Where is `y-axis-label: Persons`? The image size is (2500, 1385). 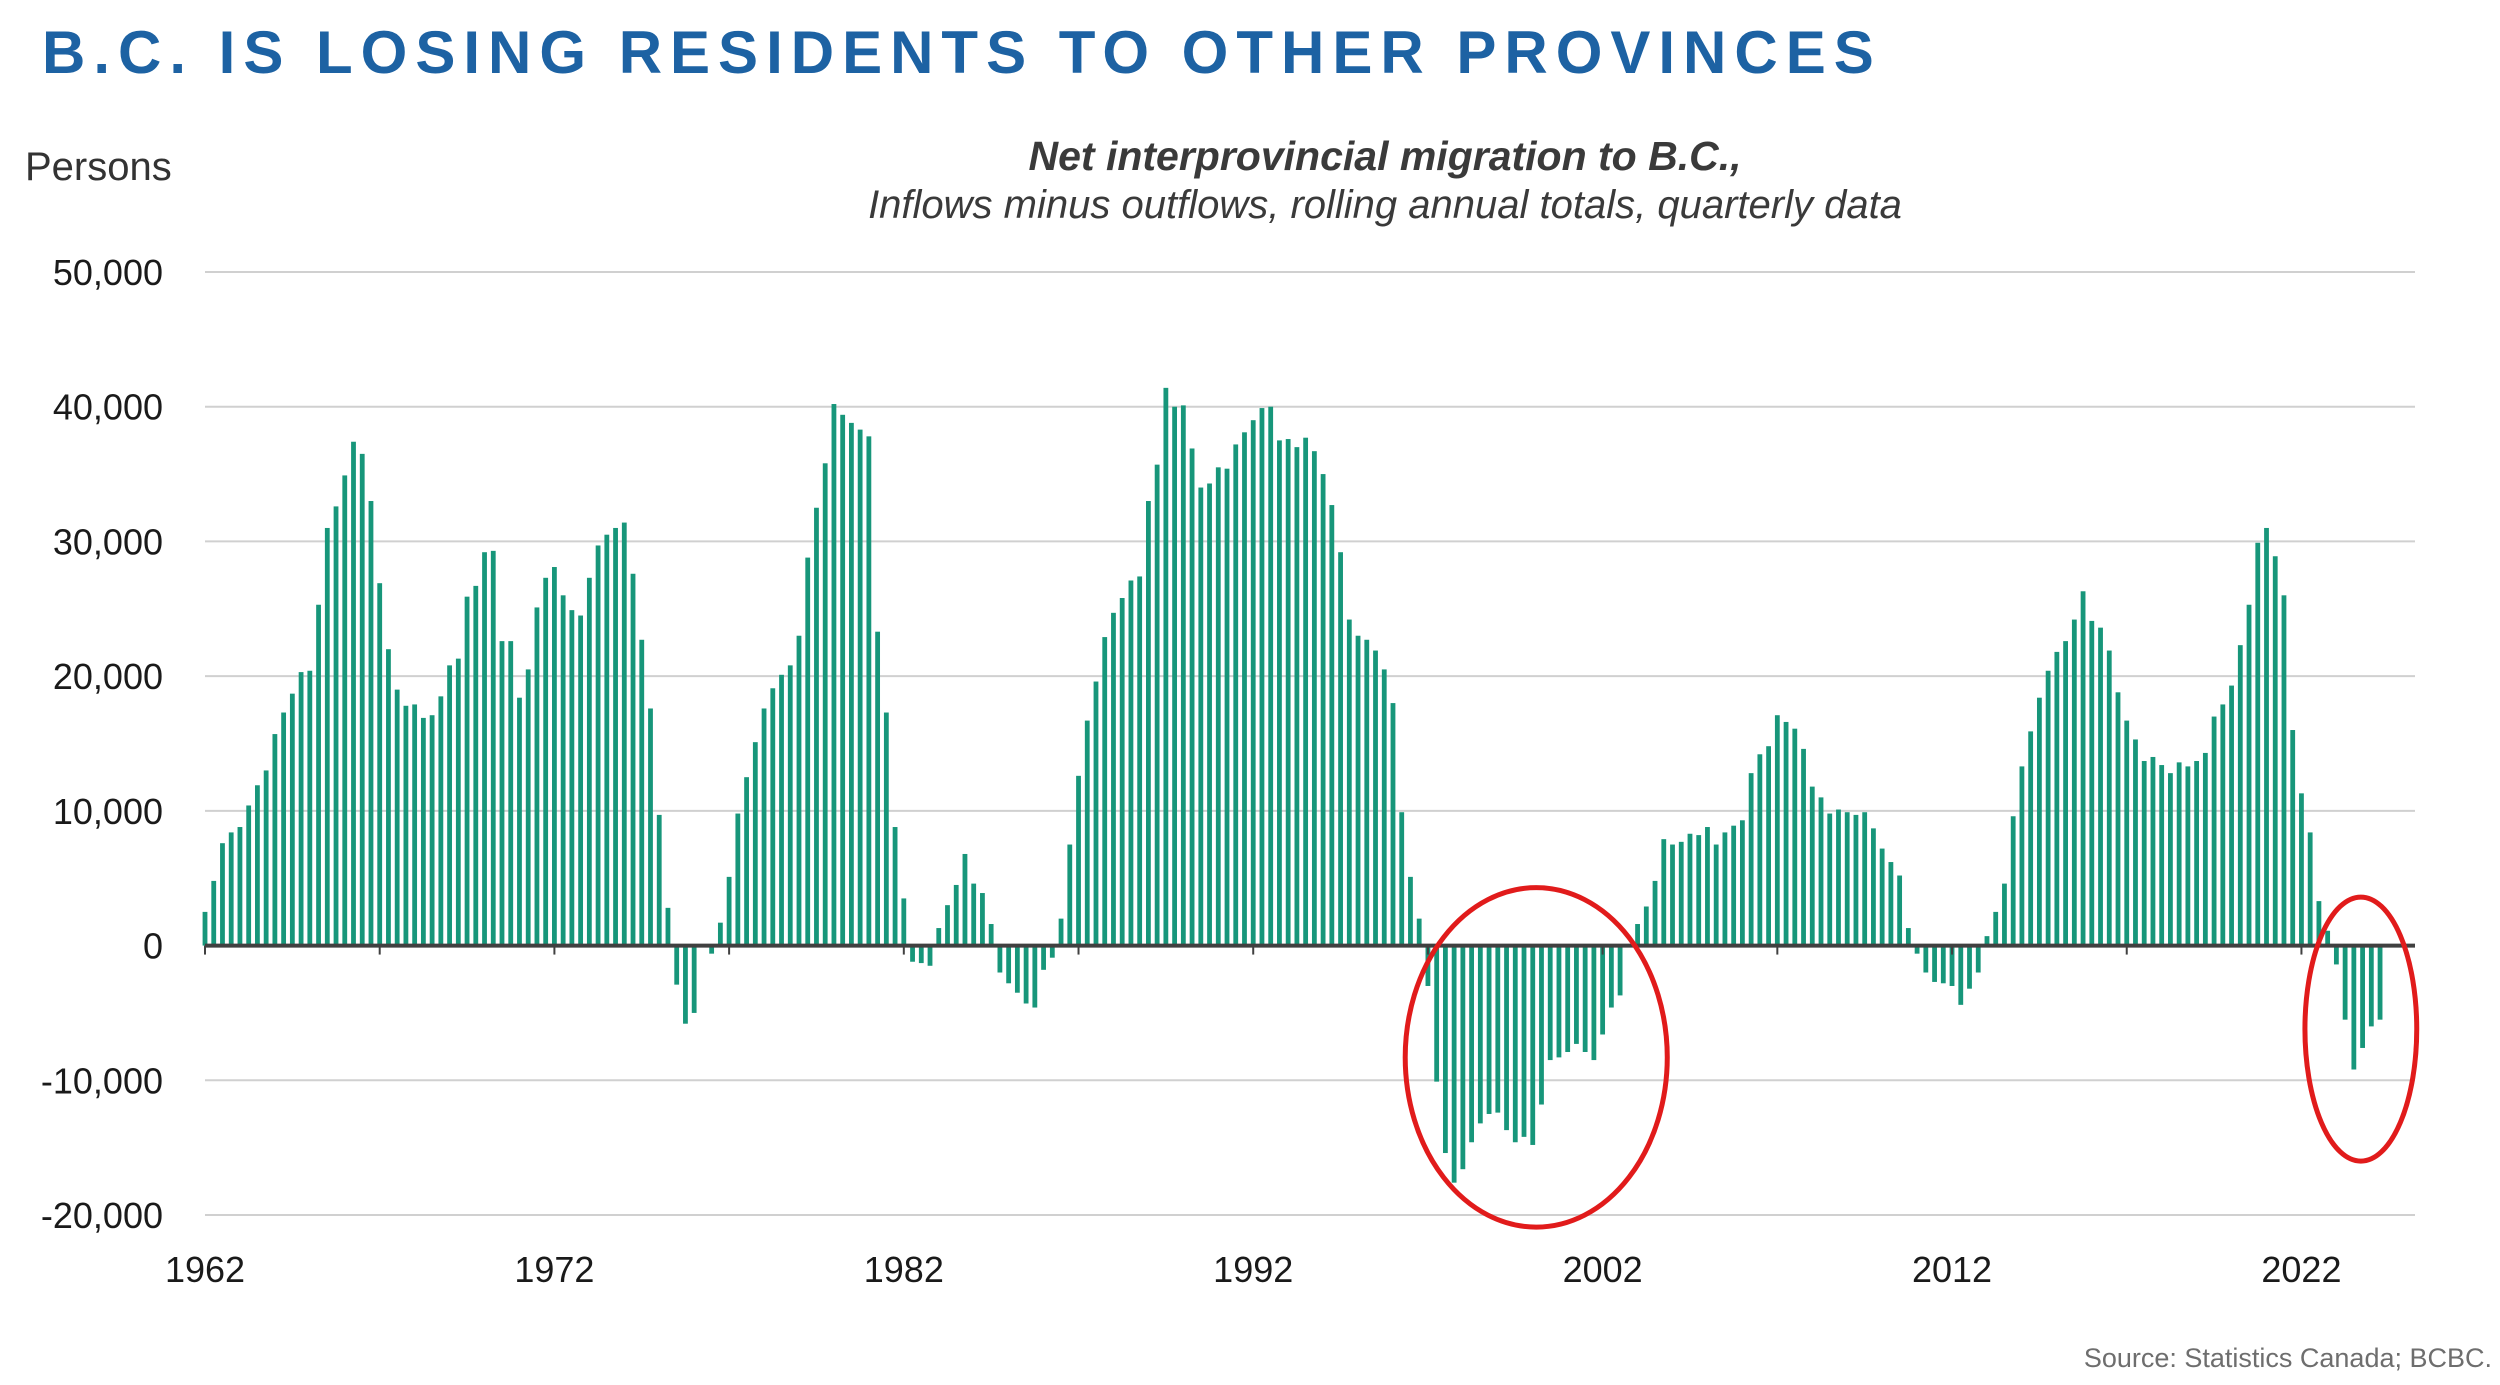
y-axis-label: Persons is located at coordinates (98, 167).